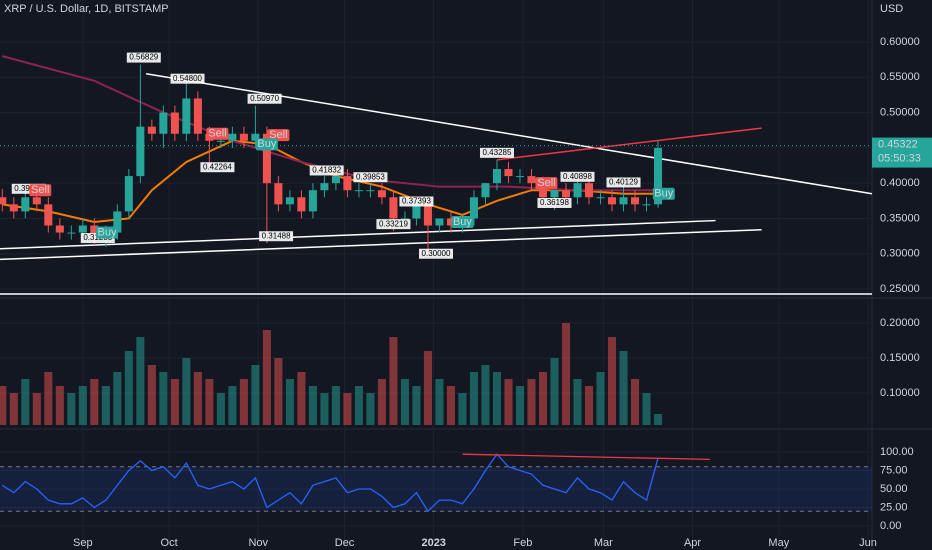 The image size is (932, 550). What do you see at coordinates (381, 244) in the screenshot?
I see `trendline` at bounding box center [381, 244].